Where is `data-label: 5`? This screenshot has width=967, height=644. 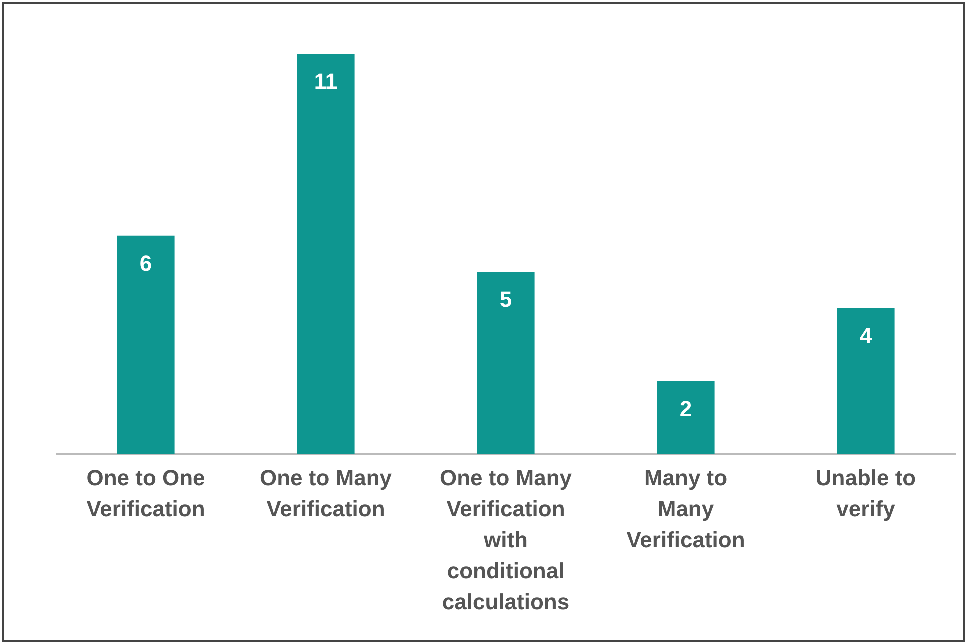
data-label: 5 is located at coordinates (506, 299).